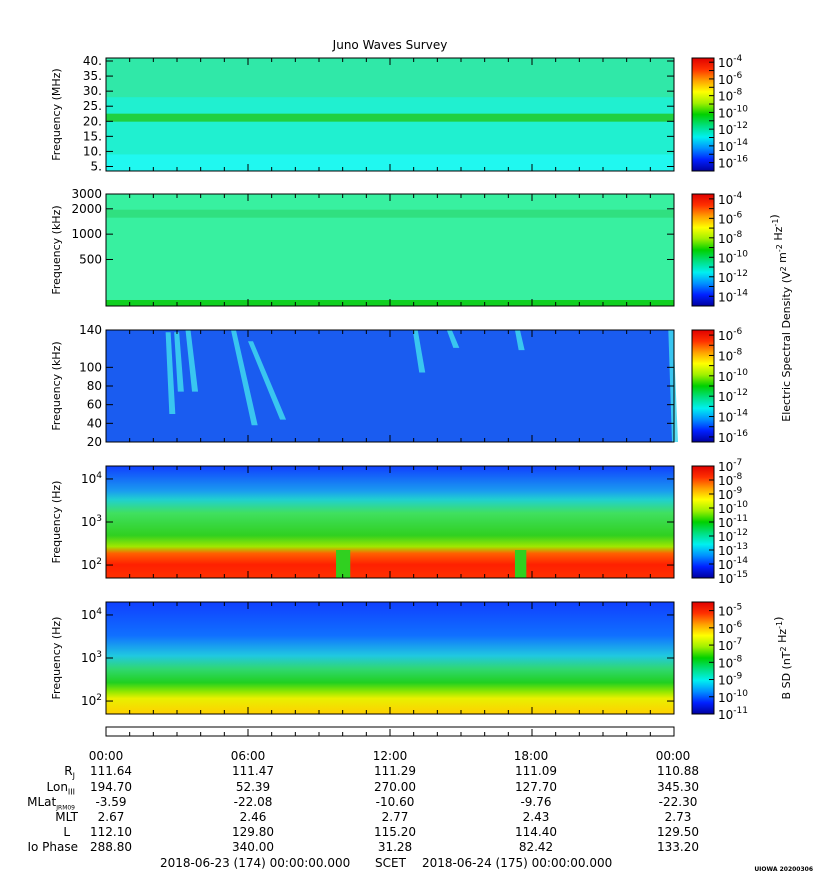 This screenshot has width=815, height=880. Describe the element at coordinates (90, 330) in the screenshot. I see `y-tick-label: 140` at that location.